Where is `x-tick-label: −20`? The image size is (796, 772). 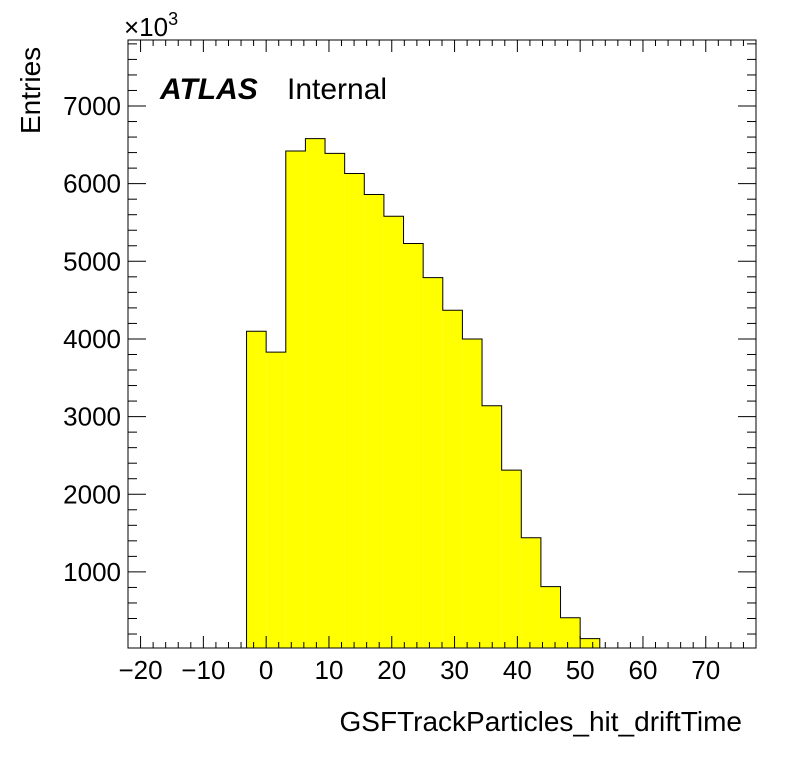 x-tick-label: −20 is located at coordinates (141, 670).